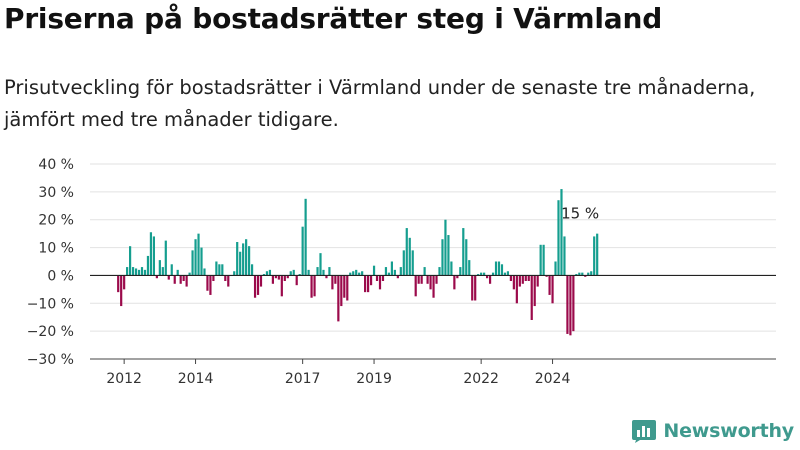  I want to click on newsworthy-brand: Newsworthy, so click(712, 431).